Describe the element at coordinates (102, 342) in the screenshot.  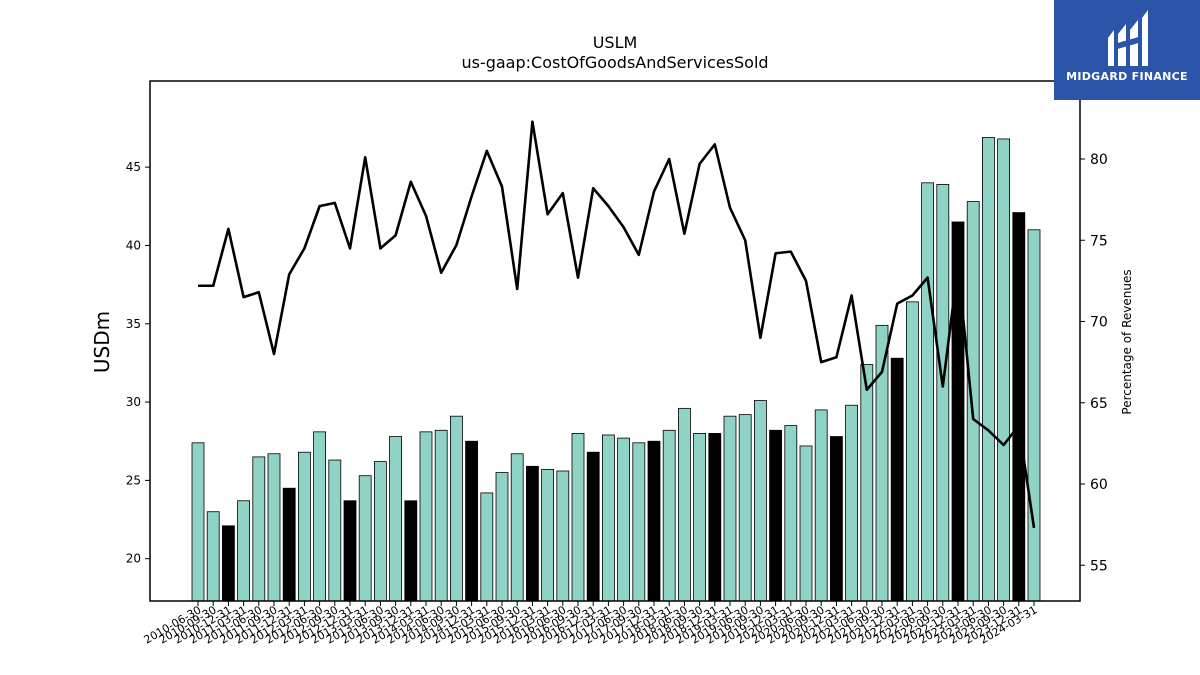
I see `y-axis-label: USDm` at that location.